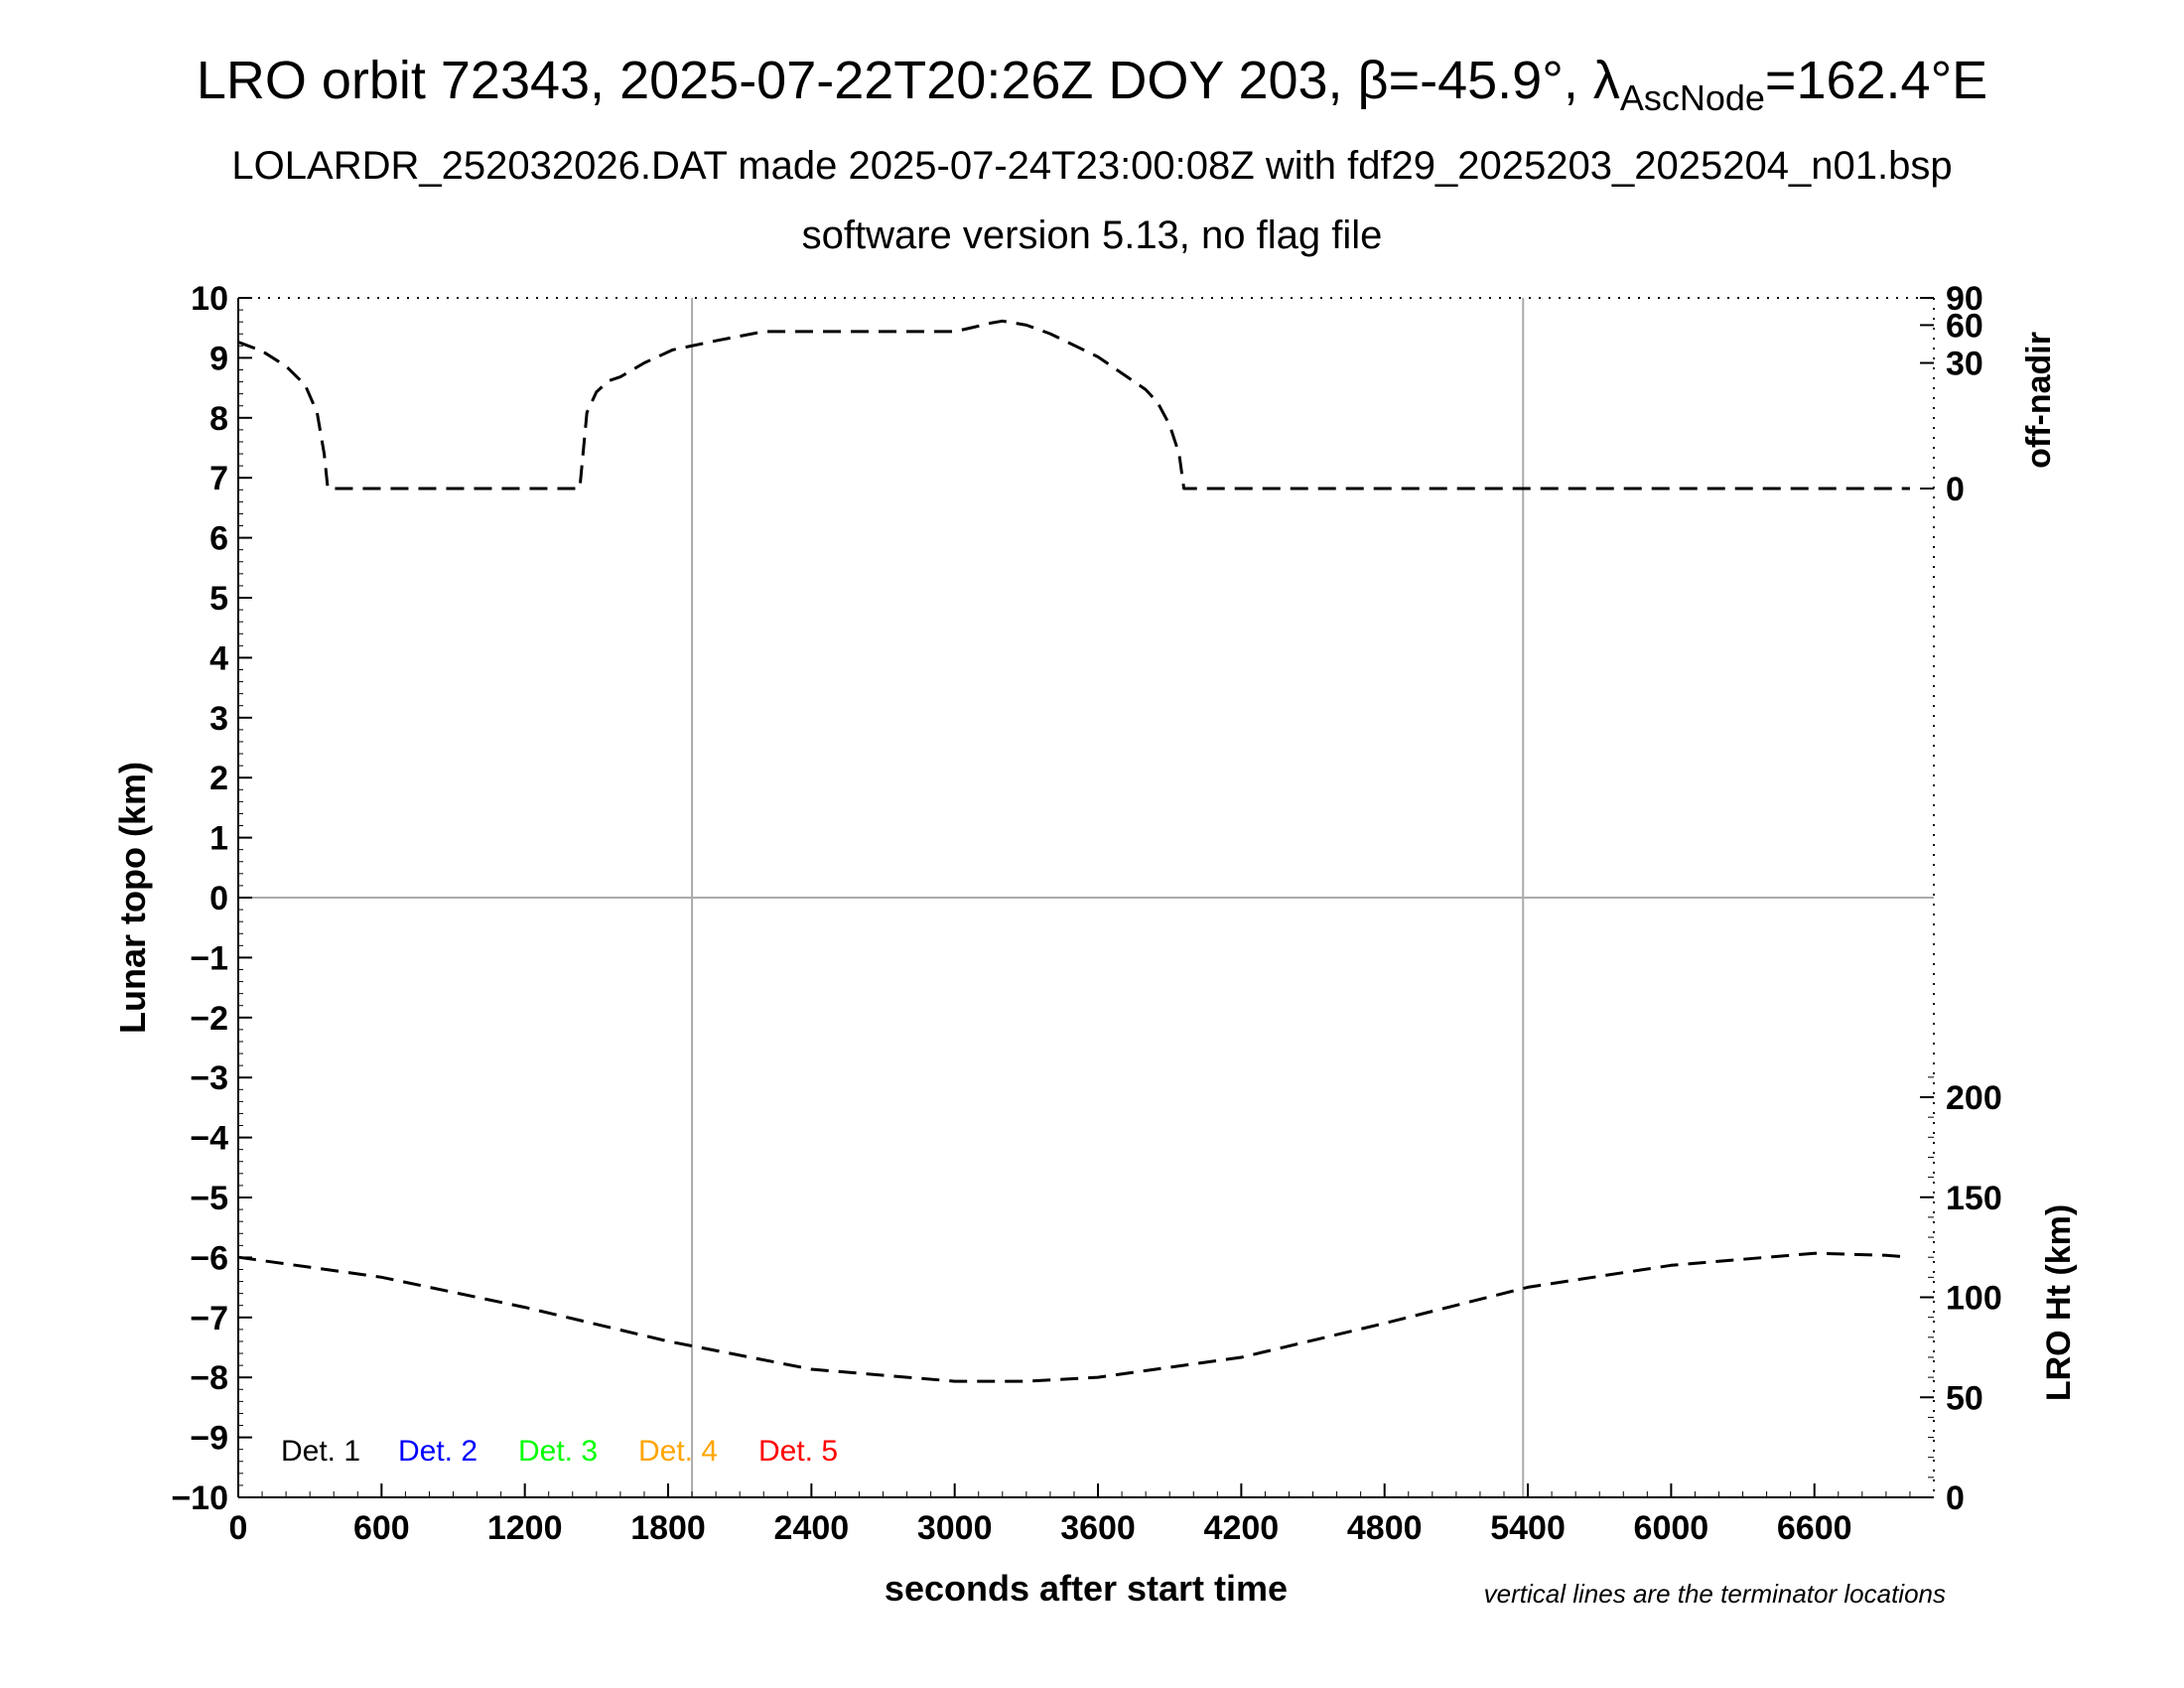 This screenshot has height=1688, width=2184. Describe the element at coordinates (218, 658) in the screenshot. I see `y-tick-label: 4` at that location.